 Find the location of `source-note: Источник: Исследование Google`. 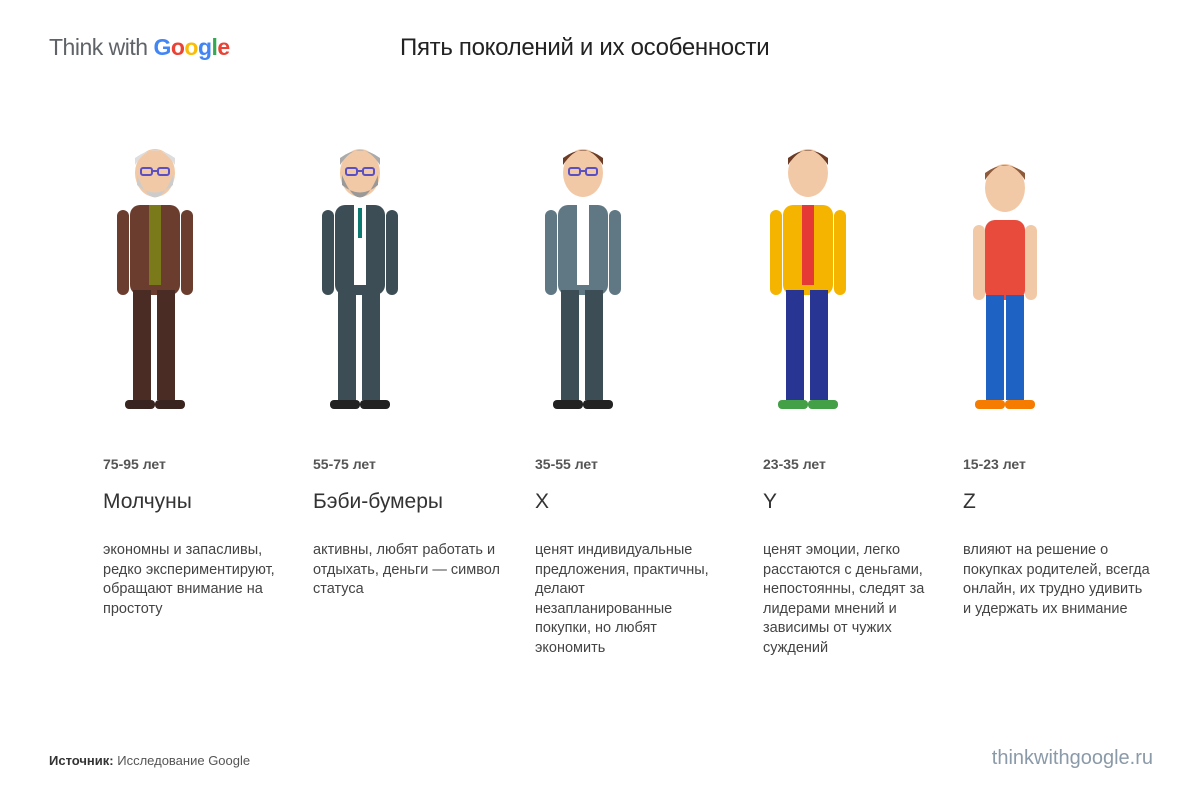

source-note: Источник: Исследование Google is located at coordinates (149, 760).